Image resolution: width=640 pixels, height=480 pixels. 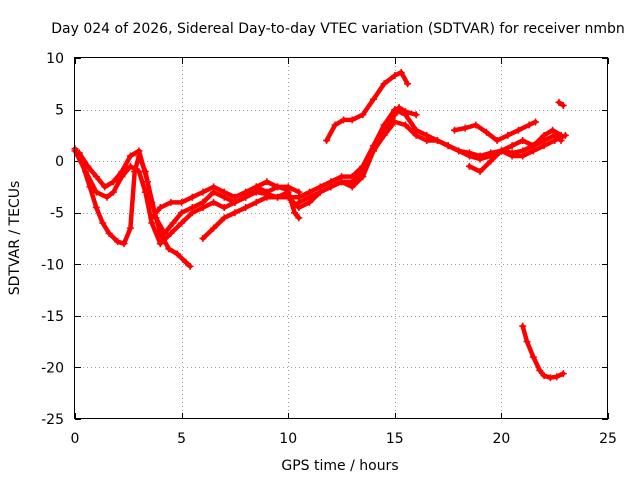 I want to click on y-tick-label: 0, so click(x=59, y=162).